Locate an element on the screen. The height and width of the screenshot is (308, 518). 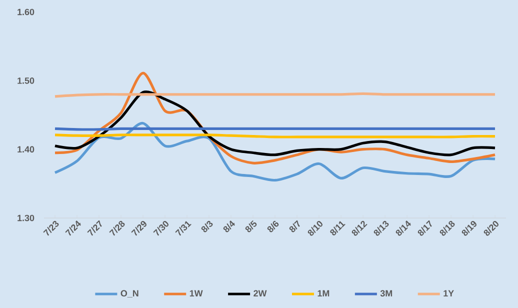
x-tick-label: 8/20 is located at coordinates (491, 228).